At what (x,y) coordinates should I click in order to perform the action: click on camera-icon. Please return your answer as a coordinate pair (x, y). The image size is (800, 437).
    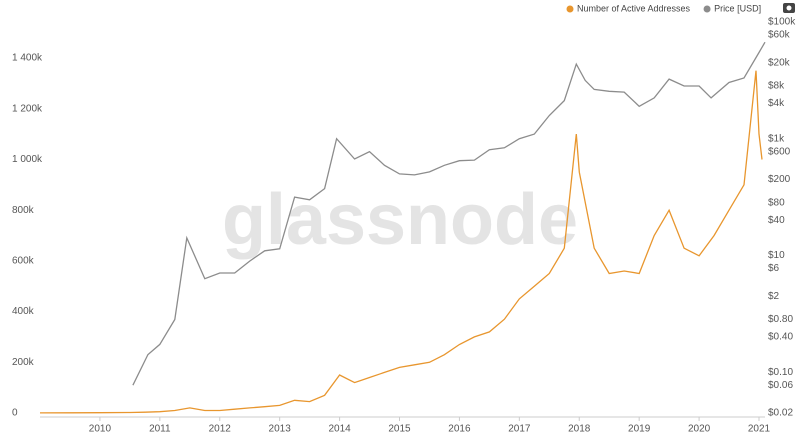
    Looking at the image, I should click on (789, 8).